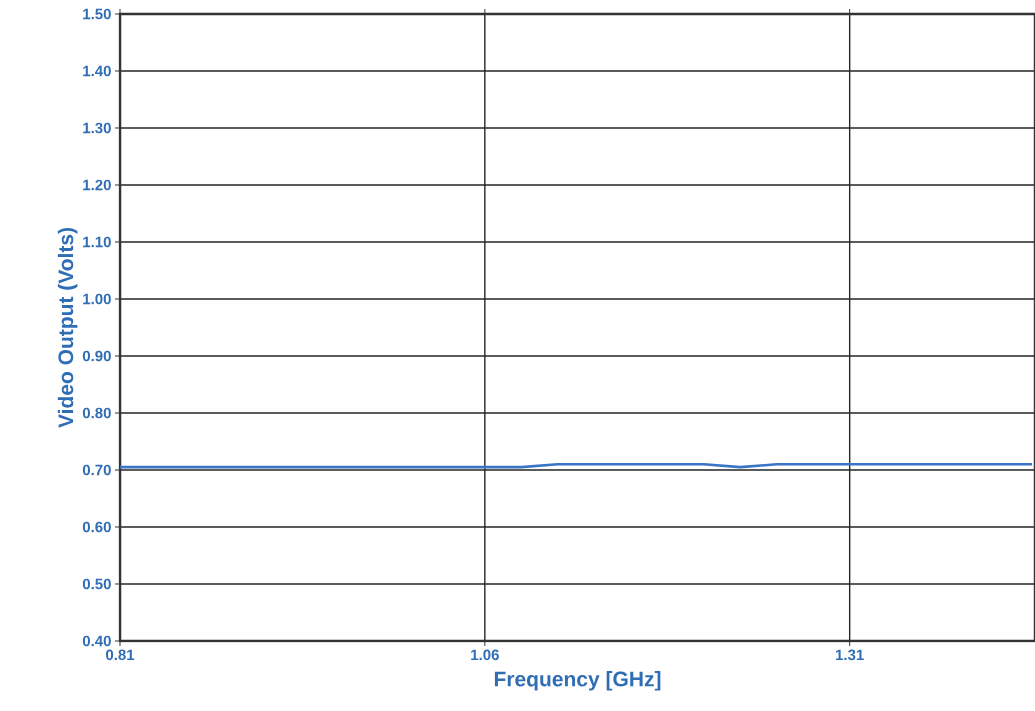  I want to click on x-axis-title: Frequency [GHz], so click(577, 681).